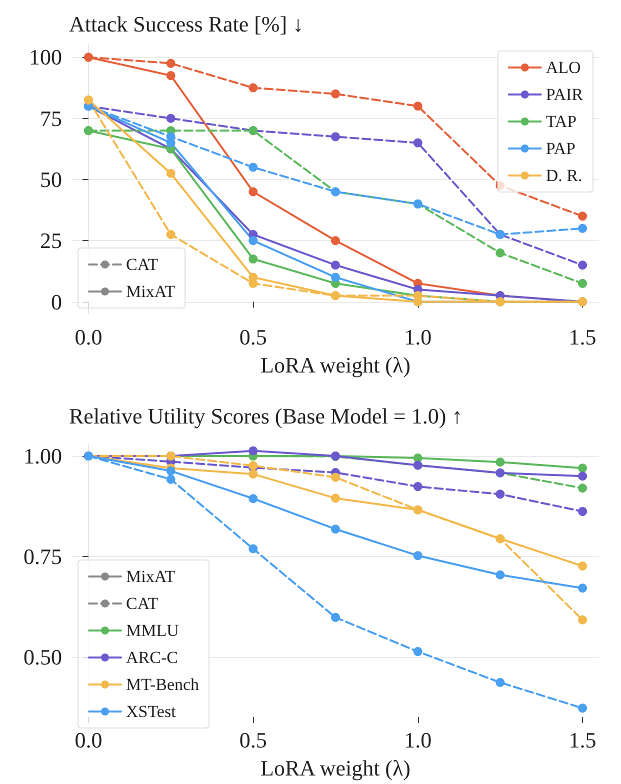  Describe the element at coordinates (45, 57) in the screenshot. I see `y-tick-label: 100` at that location.